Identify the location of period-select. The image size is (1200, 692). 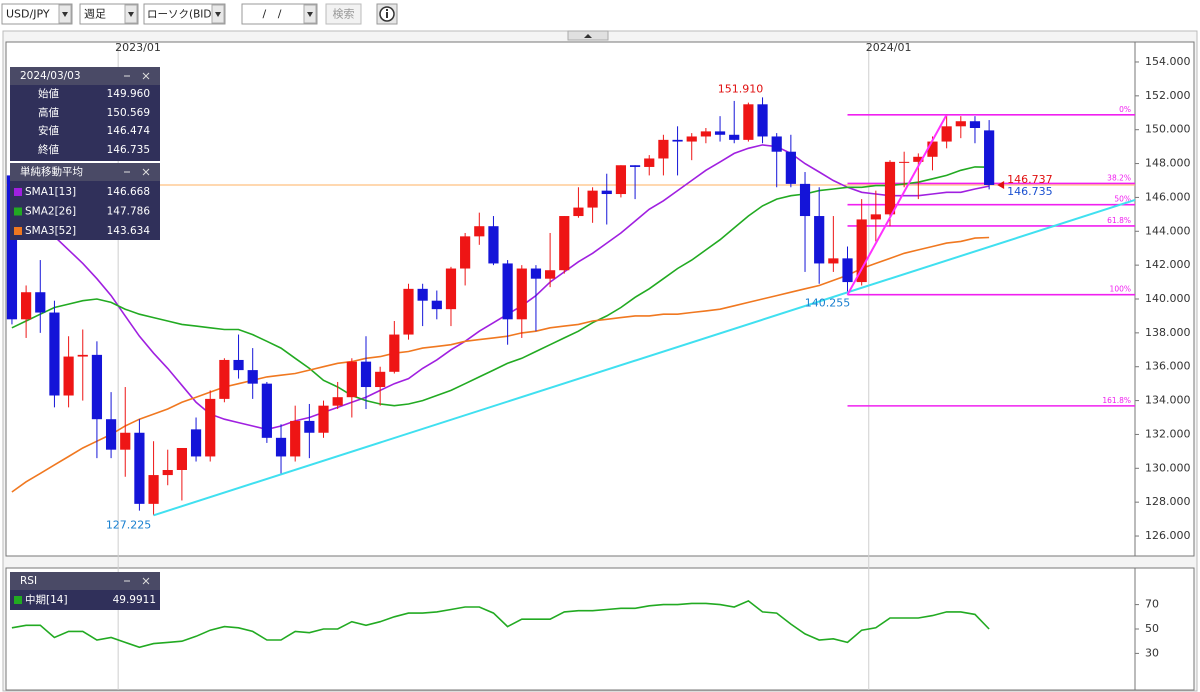
(109, 14).